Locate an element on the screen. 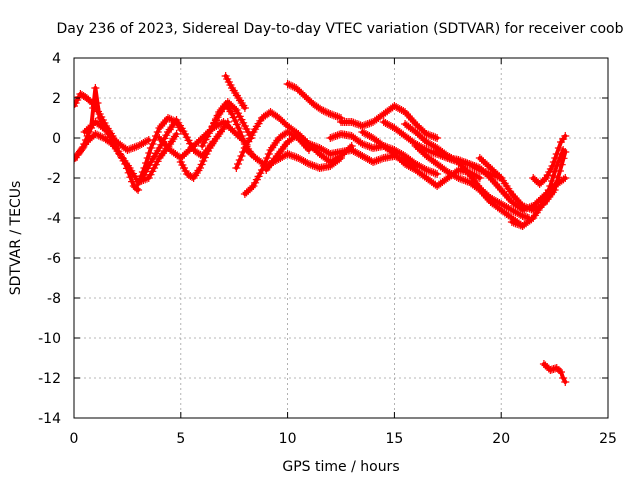  y-tick-label: 2 is located at coordinates (56, 99).